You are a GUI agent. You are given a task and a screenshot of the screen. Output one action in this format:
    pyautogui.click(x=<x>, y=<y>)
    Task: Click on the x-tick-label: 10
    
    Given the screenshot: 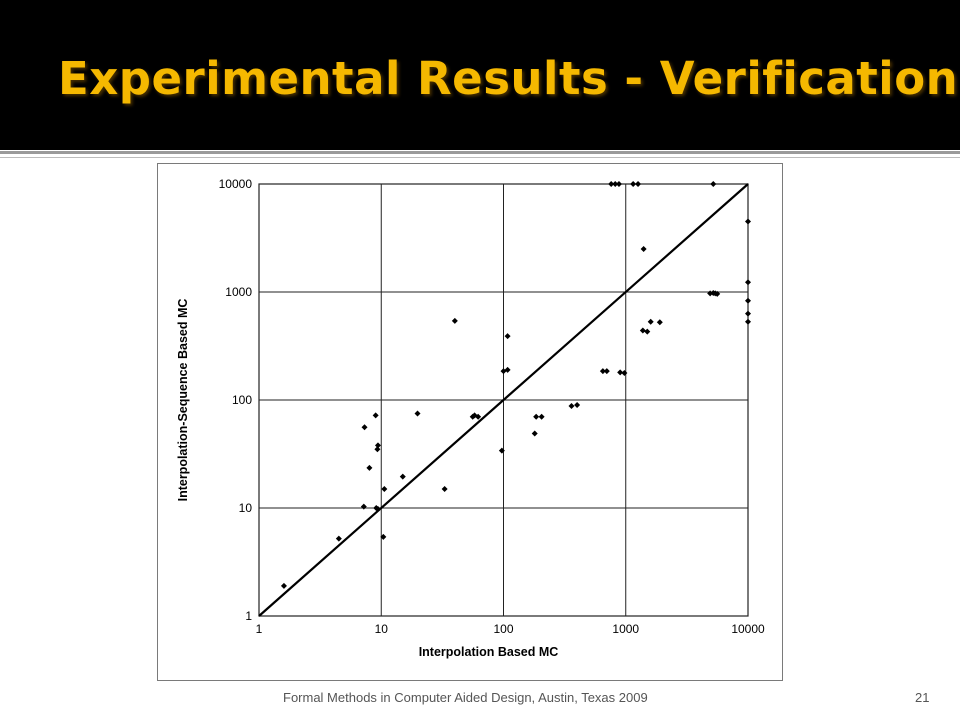 What is the action you would take?
    pyautogui.click(x=382, y=629)
    